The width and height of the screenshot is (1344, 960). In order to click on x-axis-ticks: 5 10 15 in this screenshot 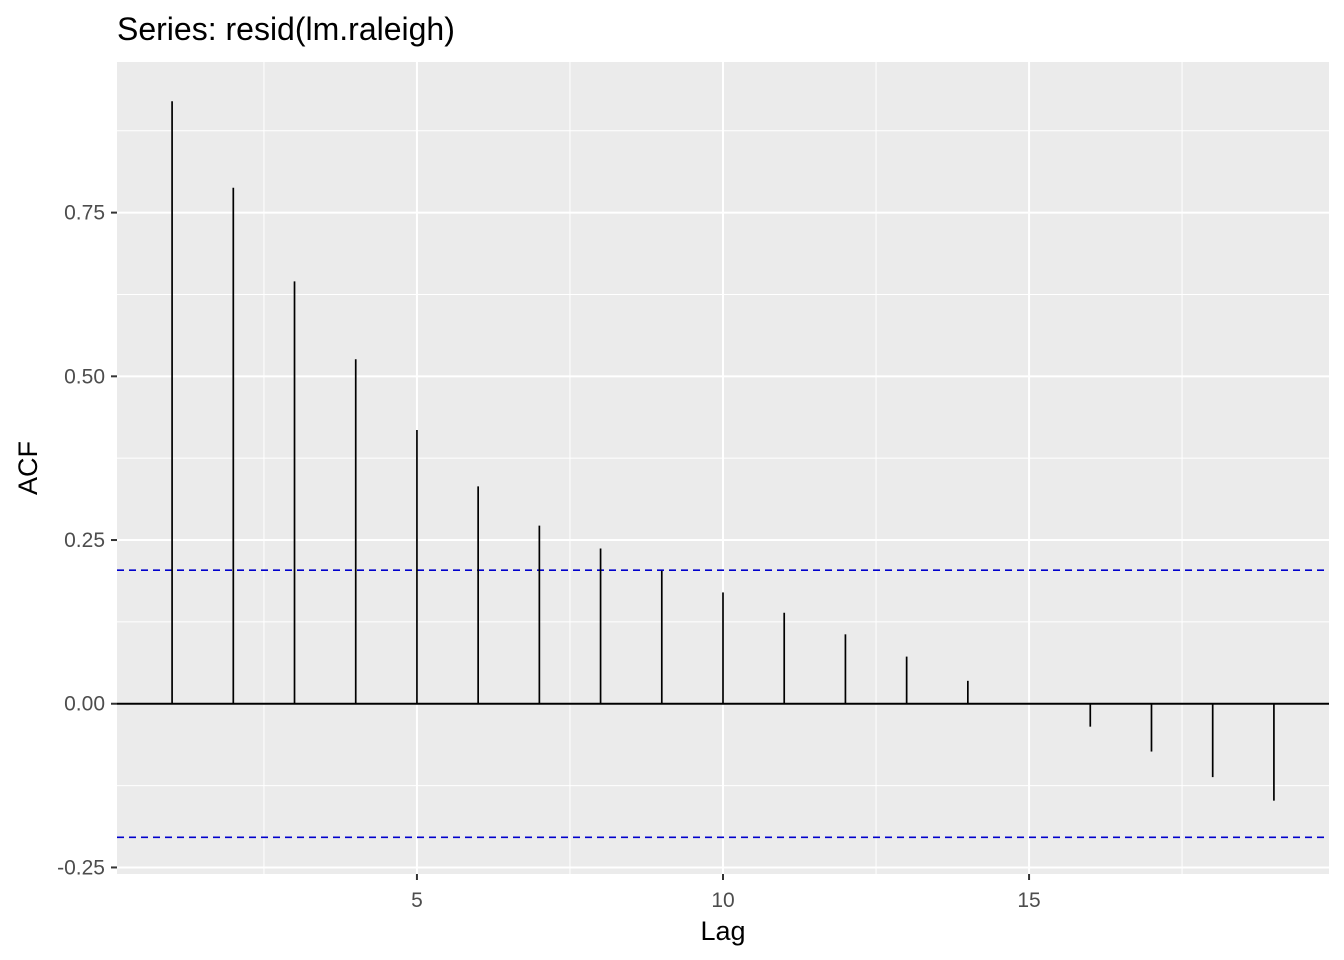, I will do `click(726, 893)`.